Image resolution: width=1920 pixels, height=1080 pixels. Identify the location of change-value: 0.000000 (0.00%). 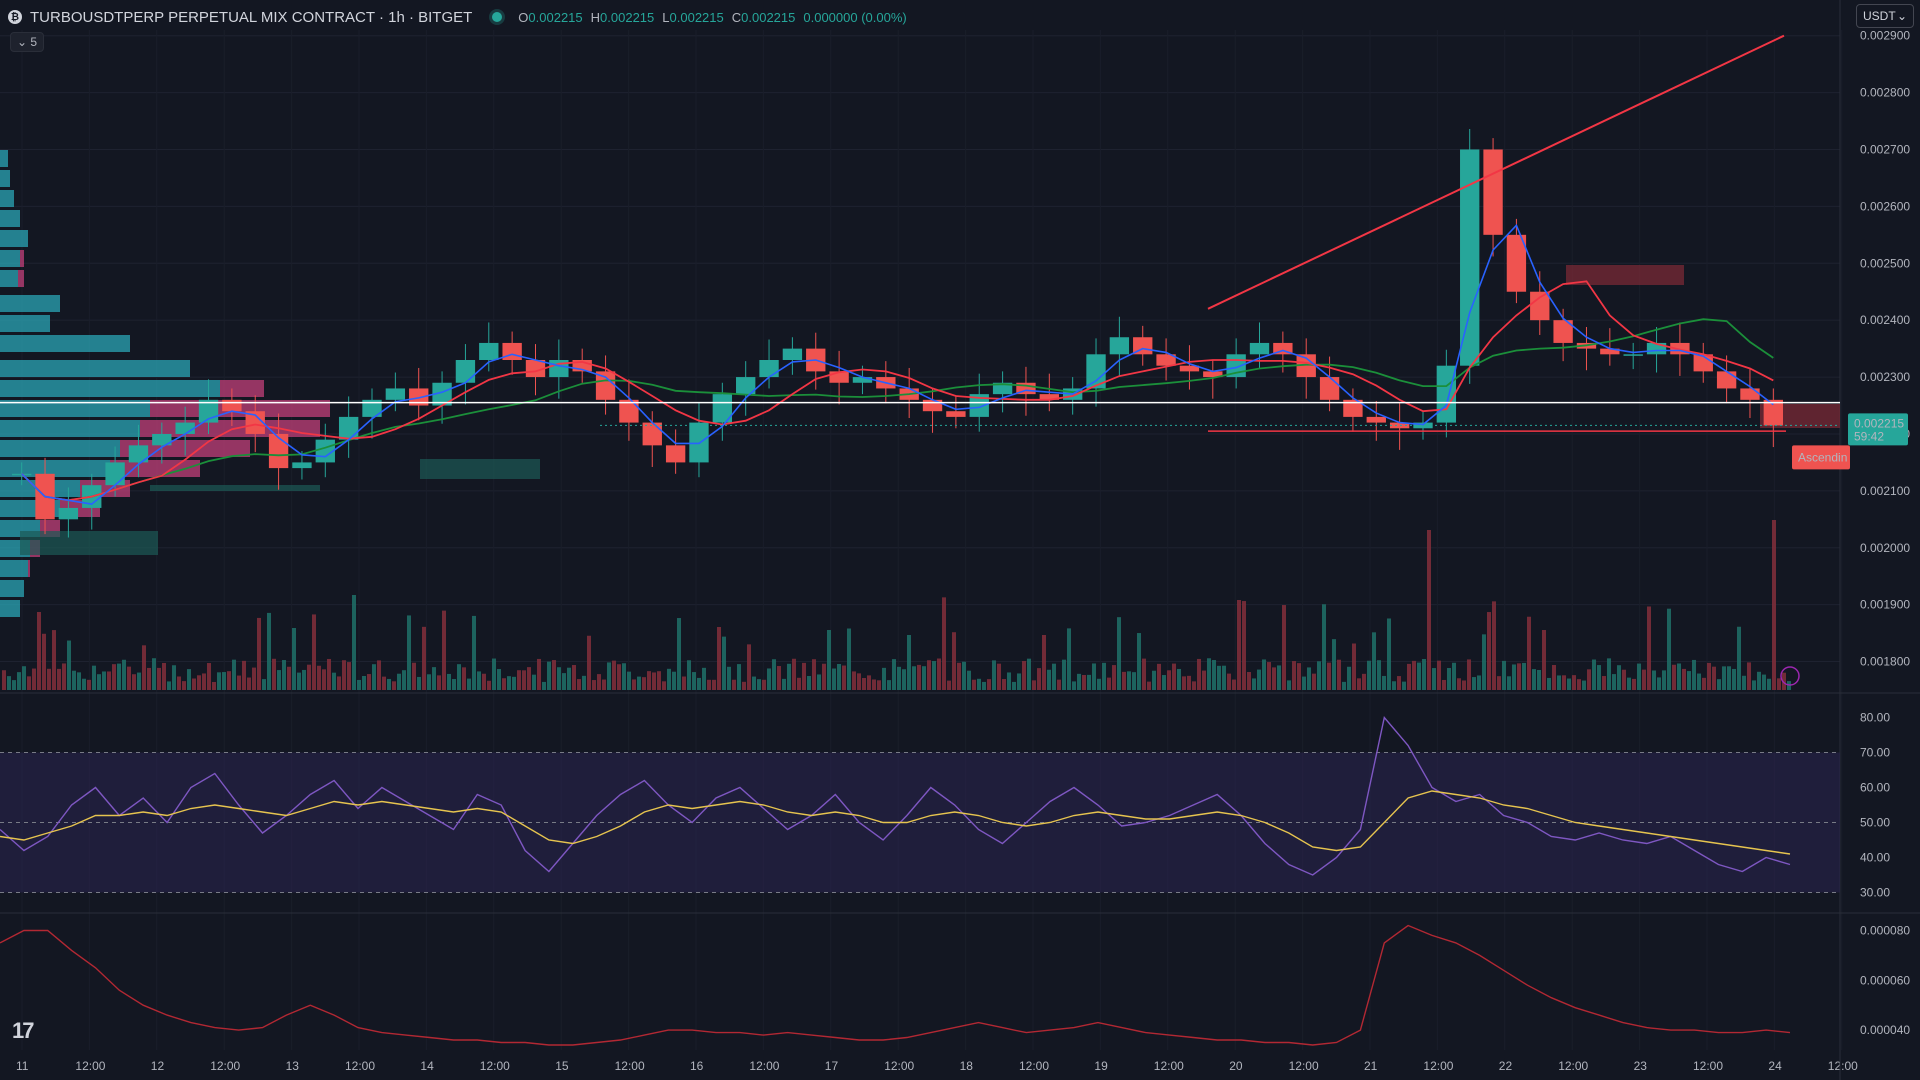
(855, 17).